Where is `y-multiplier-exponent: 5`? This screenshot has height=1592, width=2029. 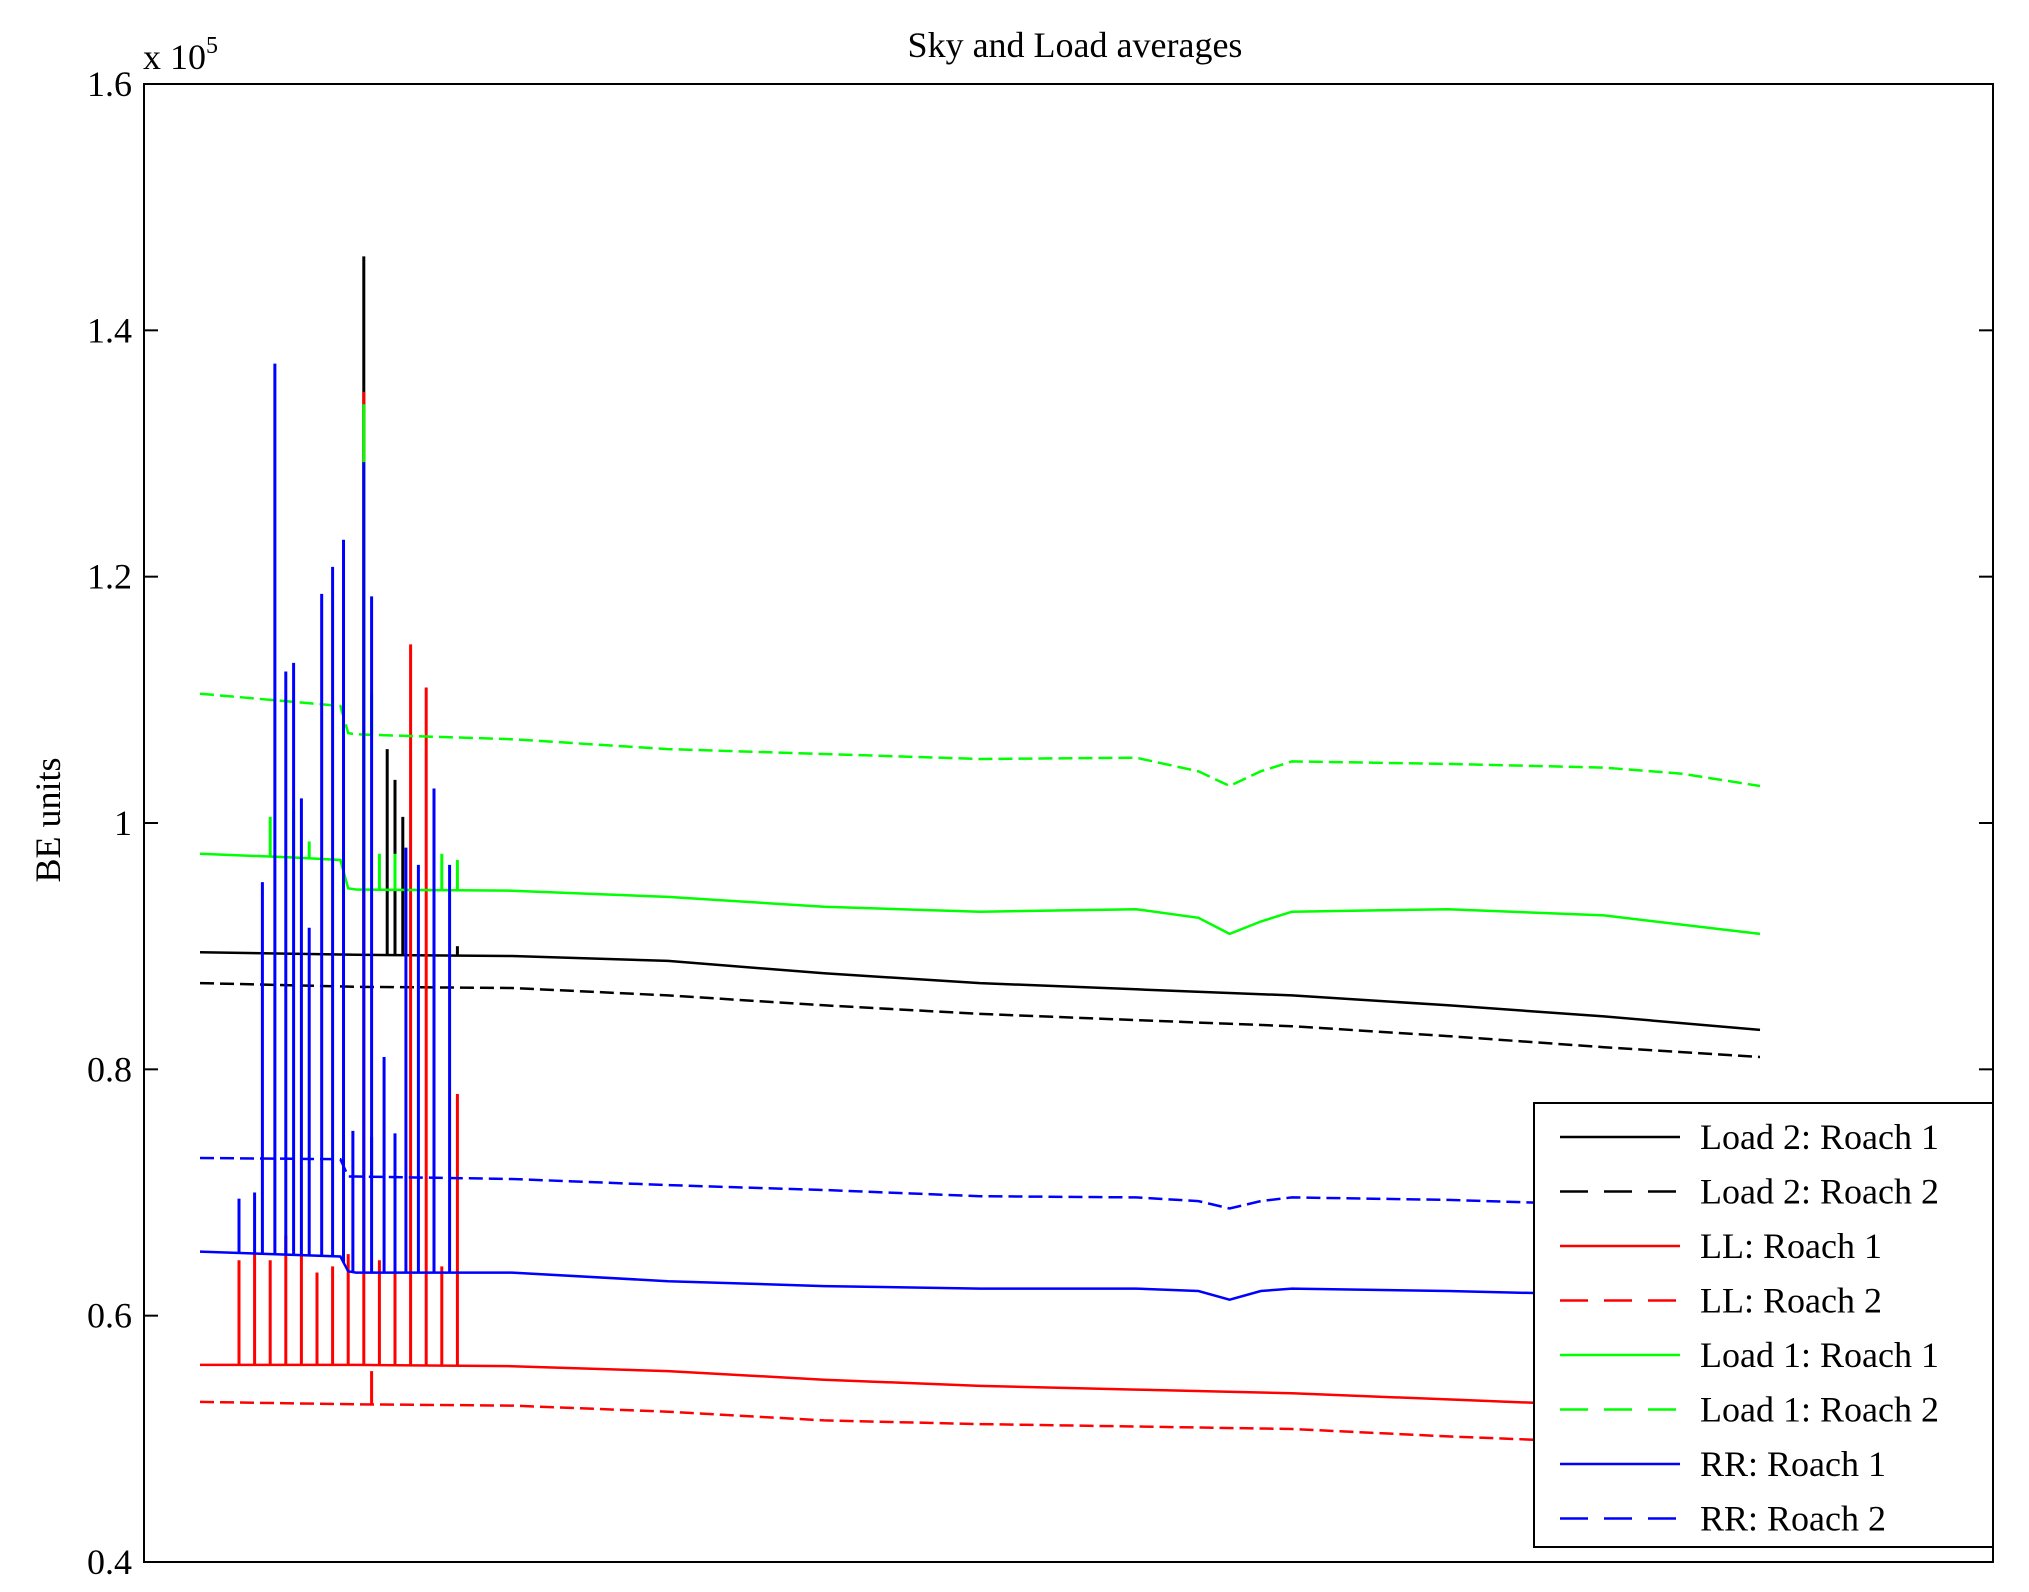
y-multiplier-exponent: 5 is located at coordinates (212, 46).